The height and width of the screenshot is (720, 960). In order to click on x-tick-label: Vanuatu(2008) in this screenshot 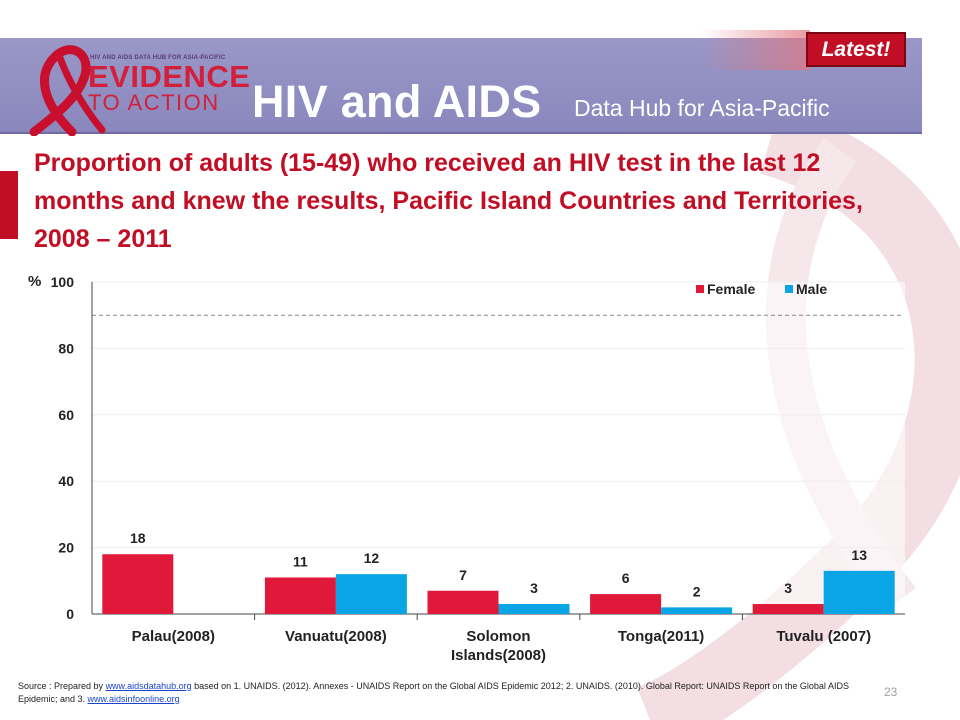, I will do `click(336, 636)`.